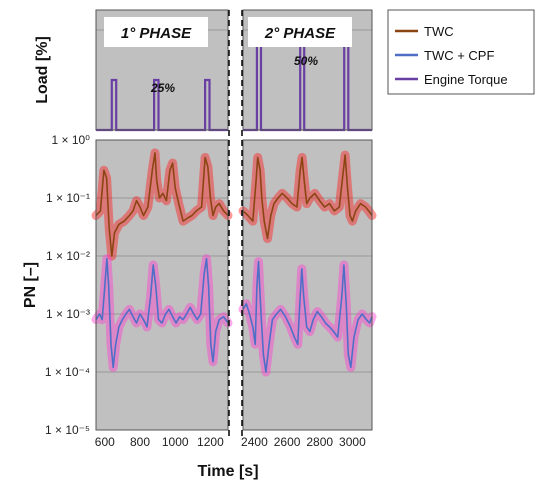  What do you see at coordinates (319, 442) in the screenshot?
I see `x-tick-label: 2800` at bounding box center [319, 442].